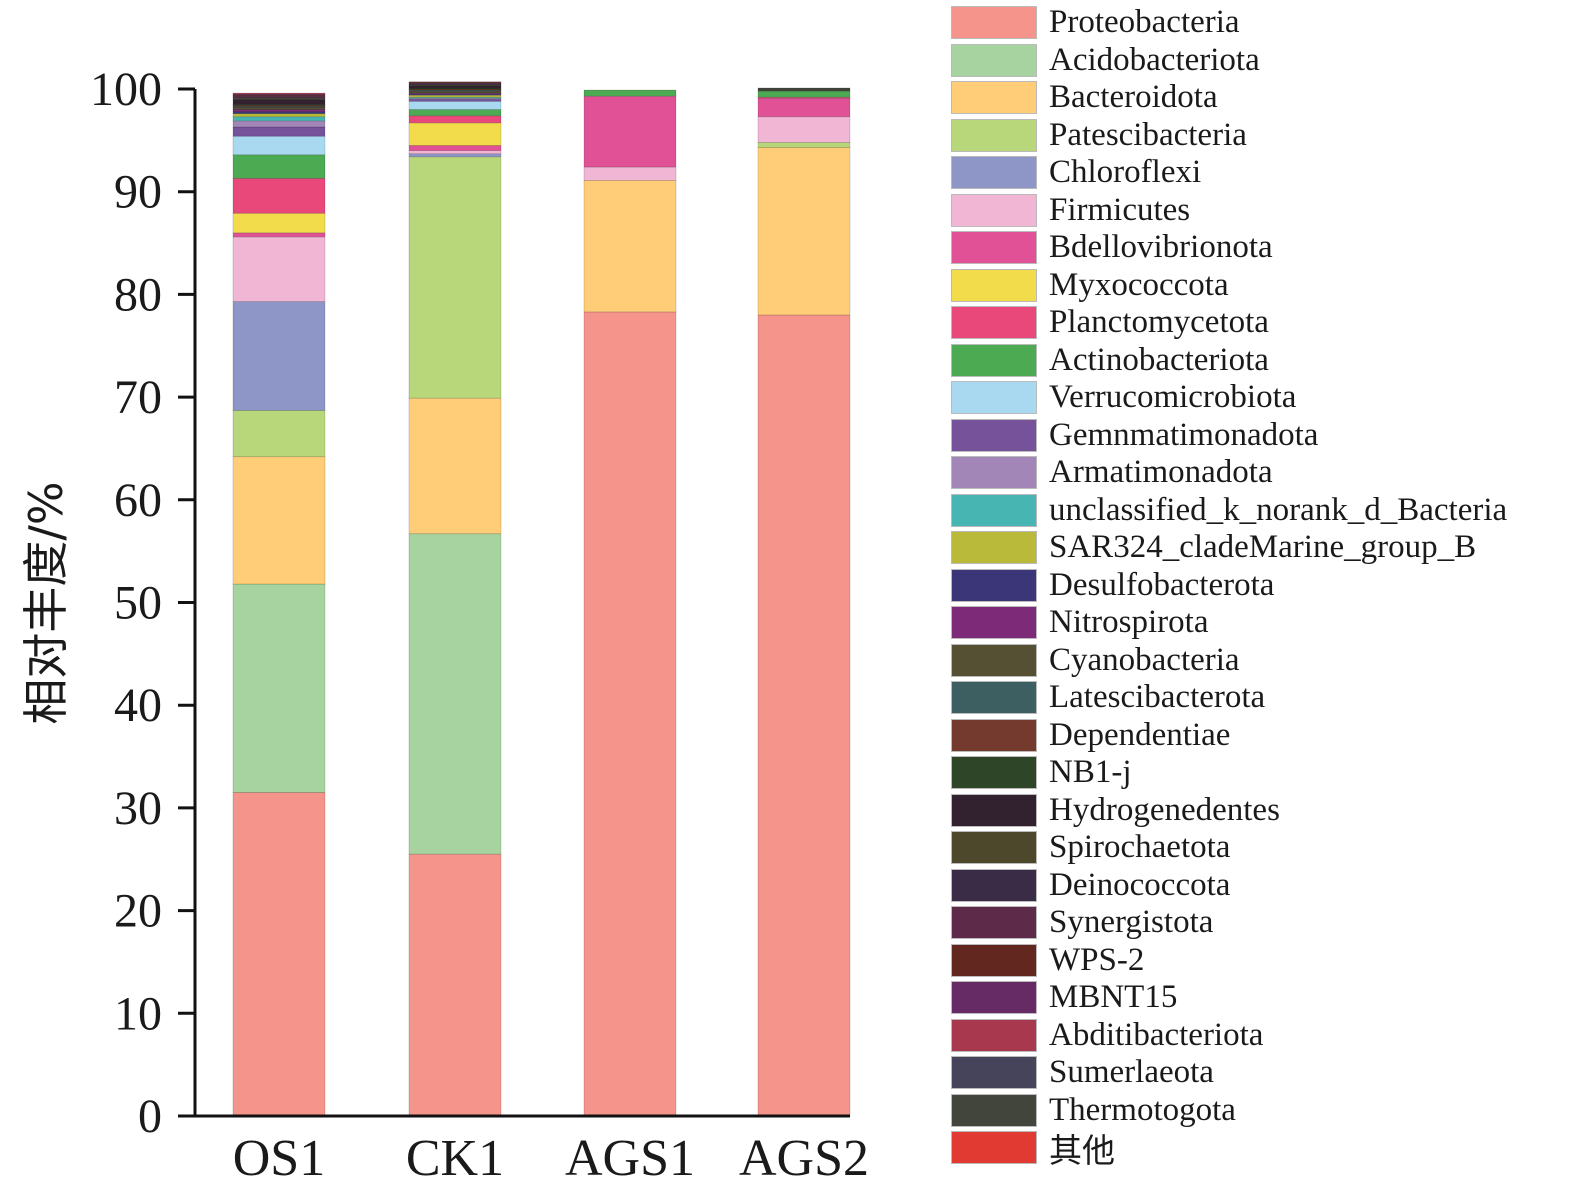 The width and height of the screenshot is (1577, 1204). What do you see at coordinates (138, 603) in the screenshot?
I see `y-tick-label: 50` at bounding box center [138, 603].